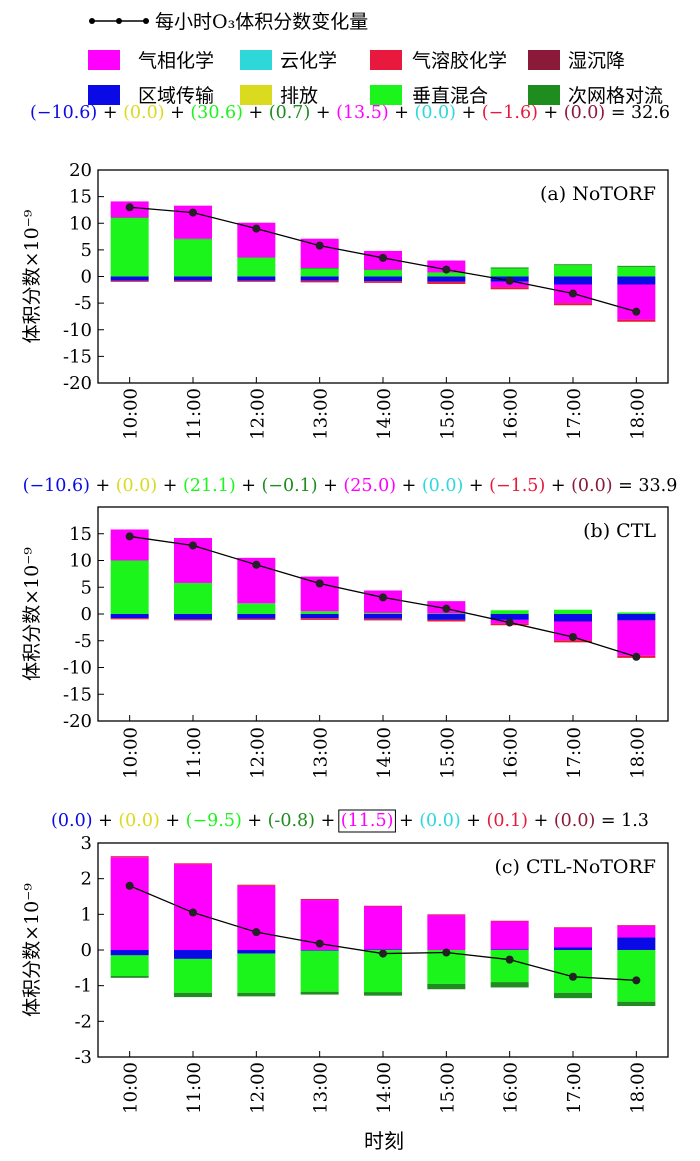  I want to click on equation-term: (−10.6), so click(63, 113).